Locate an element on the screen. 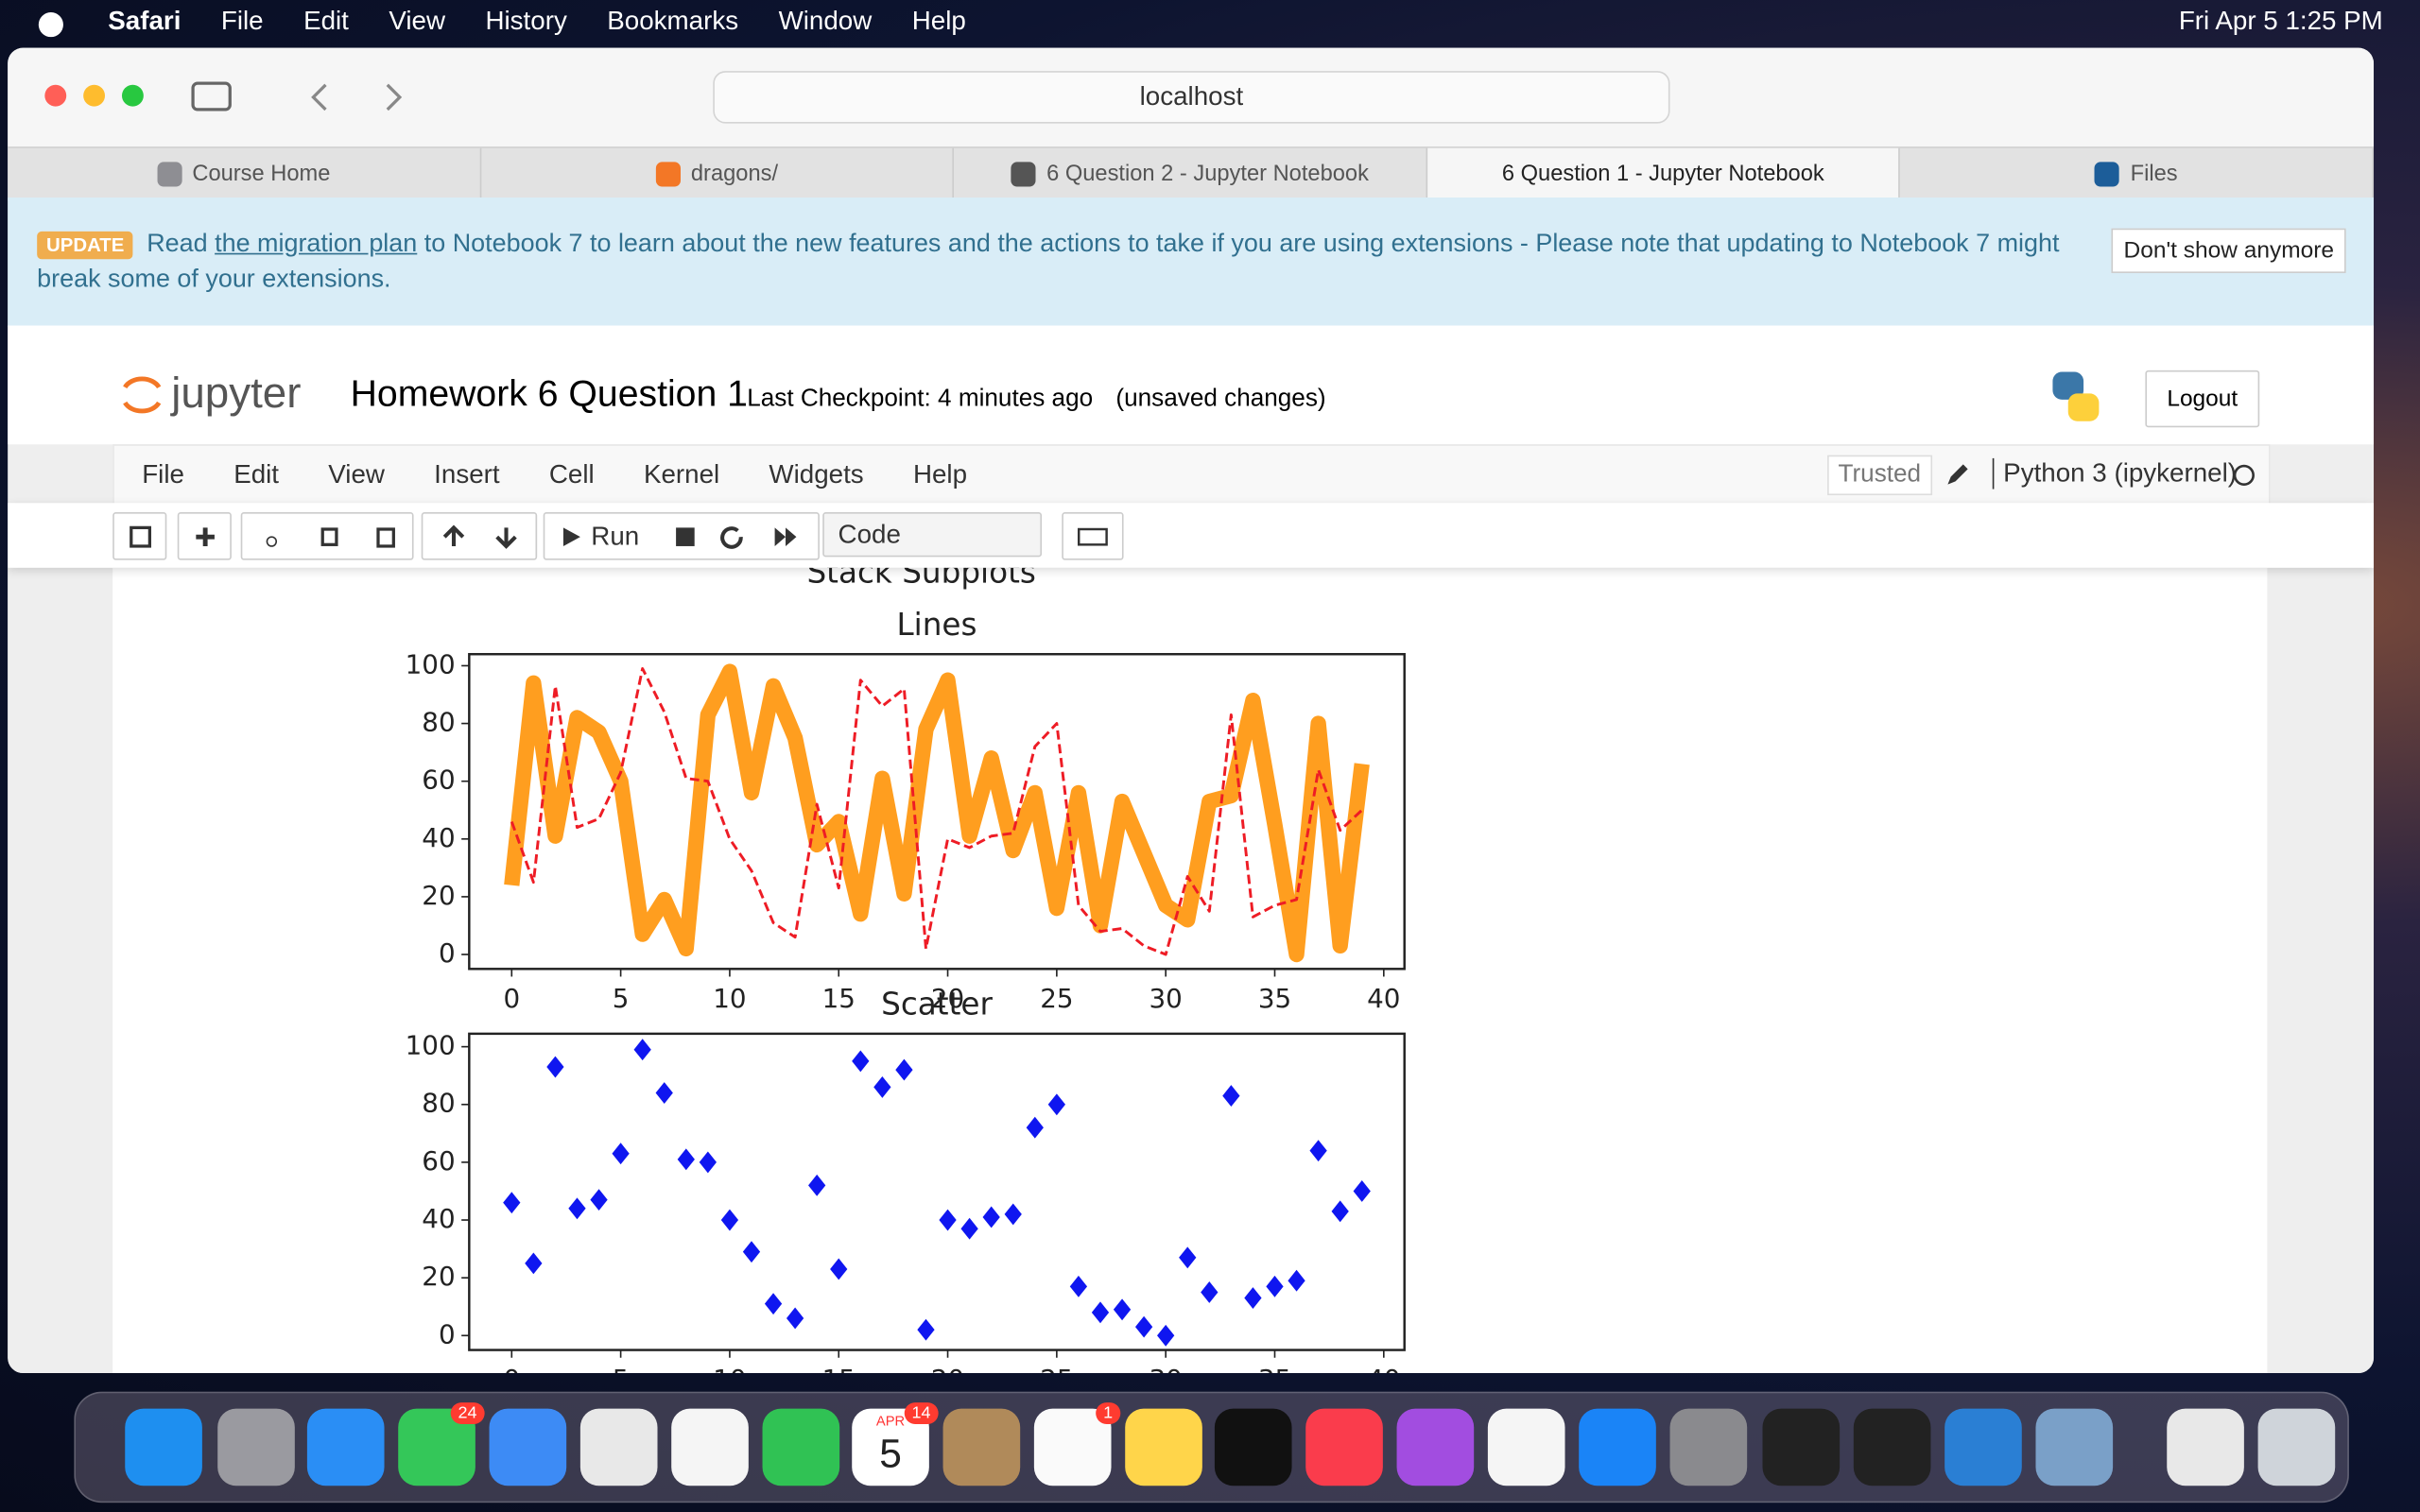 Image resolution: width=2420 pixels, height=1512 pixels. tab: Files is located at coordinates (2137, 173).